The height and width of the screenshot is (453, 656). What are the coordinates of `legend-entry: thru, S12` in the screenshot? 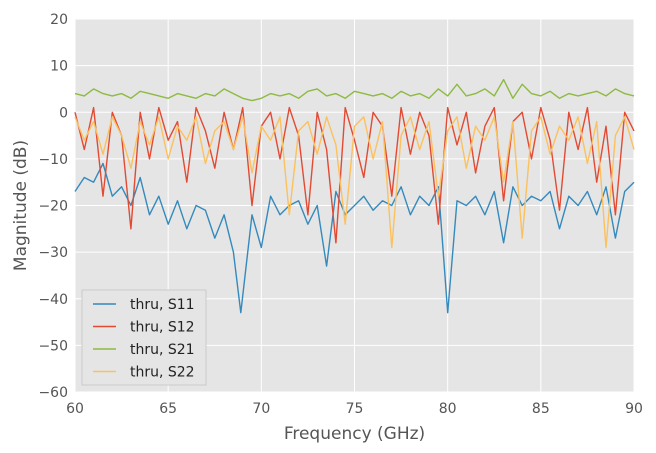 It's located at (162, 328).